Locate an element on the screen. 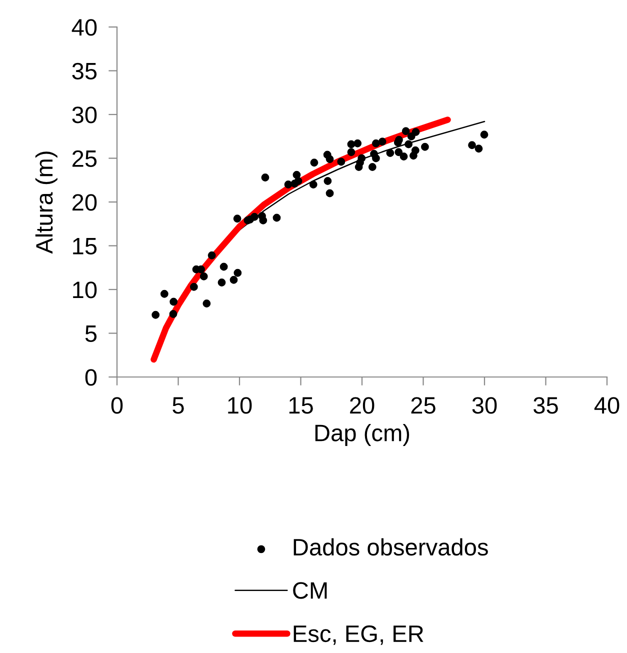 This screenshot has height=653, width=627. y-tick-label: 30 is located at coordinates (84, 115).